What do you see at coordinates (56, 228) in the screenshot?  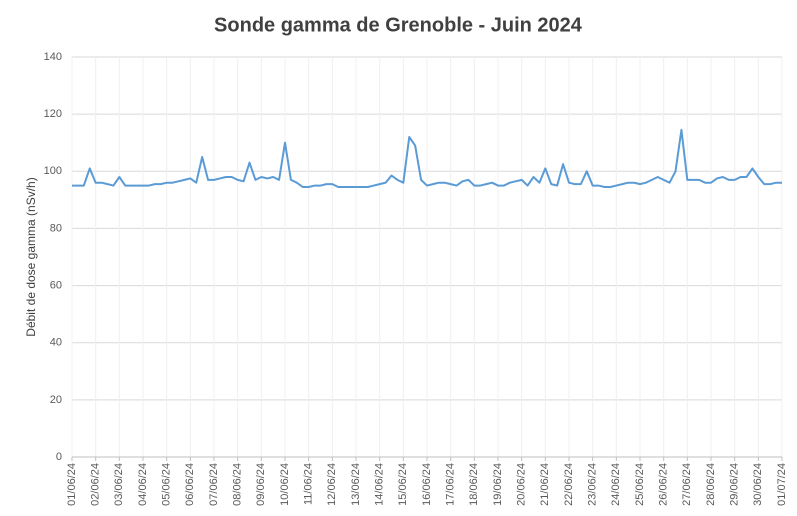 I see `y-tick-label: 80` at bounding box center [56, 228].